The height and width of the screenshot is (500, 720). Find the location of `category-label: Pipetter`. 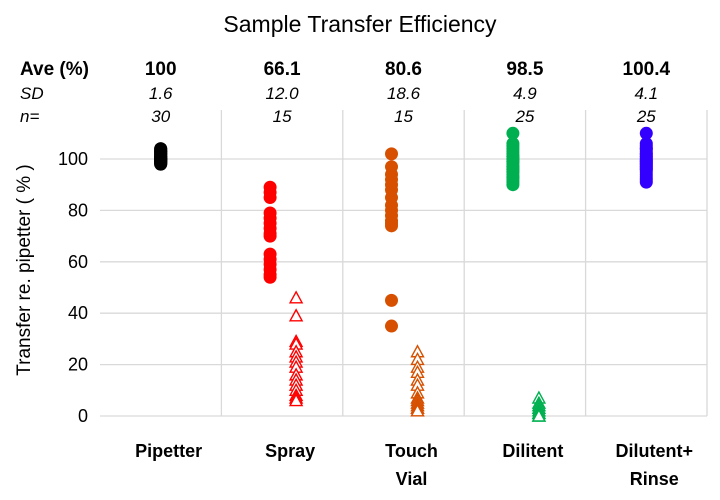

category-label: Pipetter is located at coordinates (168, 451).